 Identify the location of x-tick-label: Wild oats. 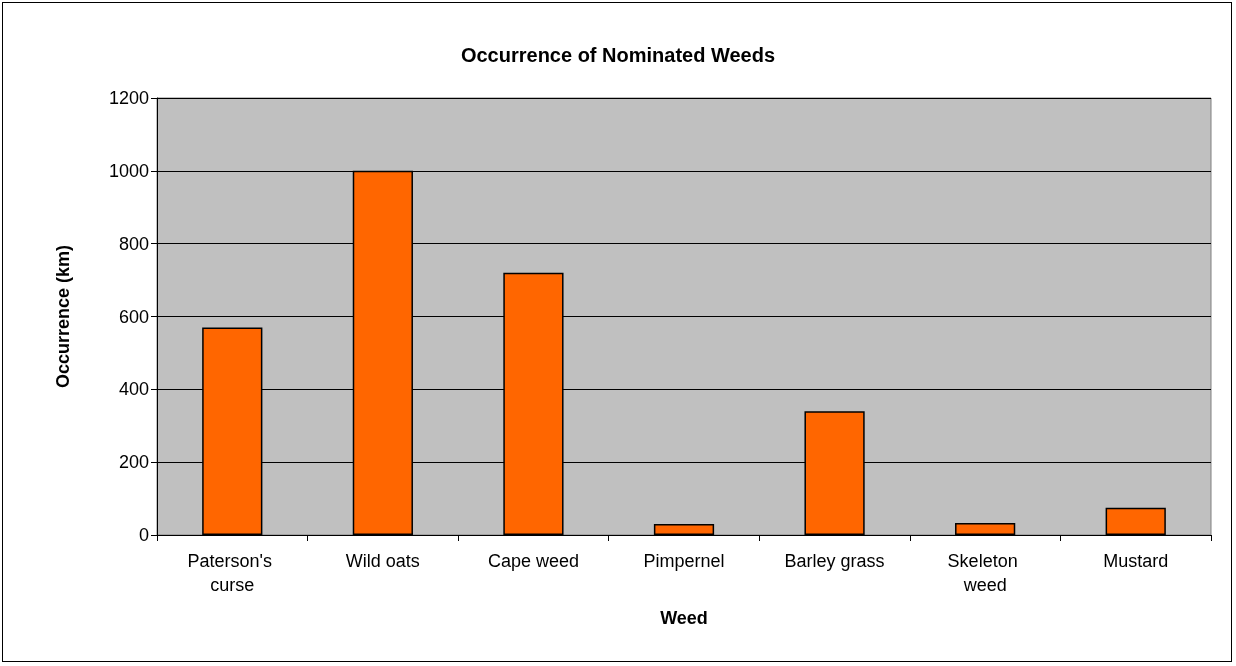
(382, 561).